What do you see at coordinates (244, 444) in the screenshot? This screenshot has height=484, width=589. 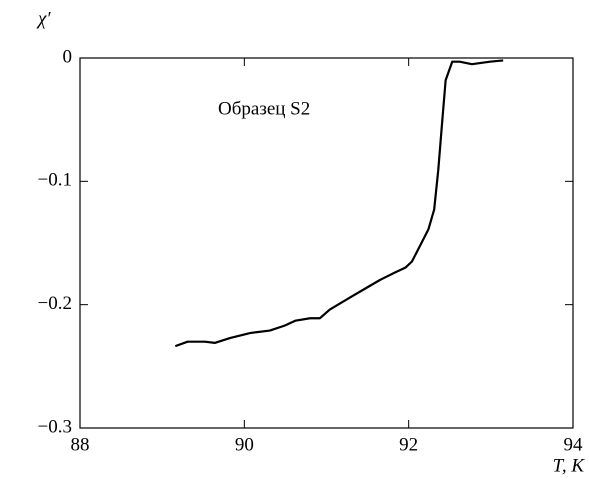 I see `x-tick-label: 90` at bounding box center [244, 444].